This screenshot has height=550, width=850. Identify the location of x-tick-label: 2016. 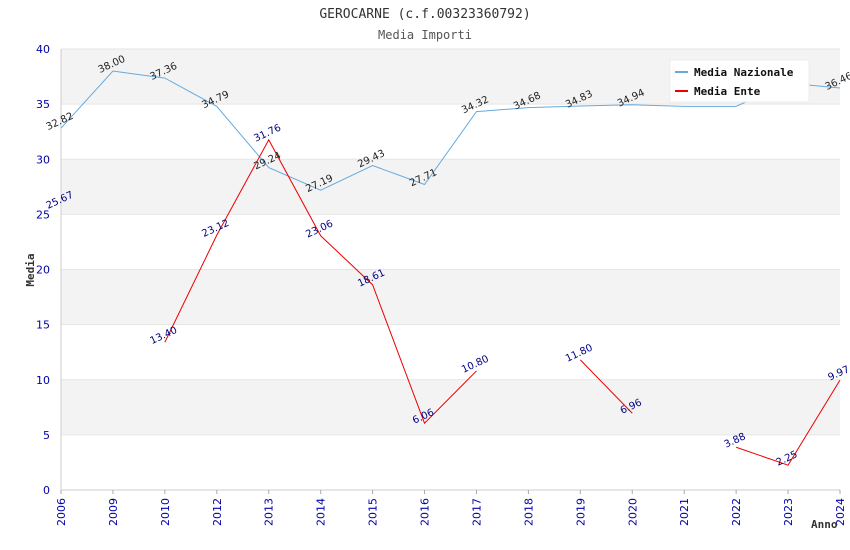
(425, 512).